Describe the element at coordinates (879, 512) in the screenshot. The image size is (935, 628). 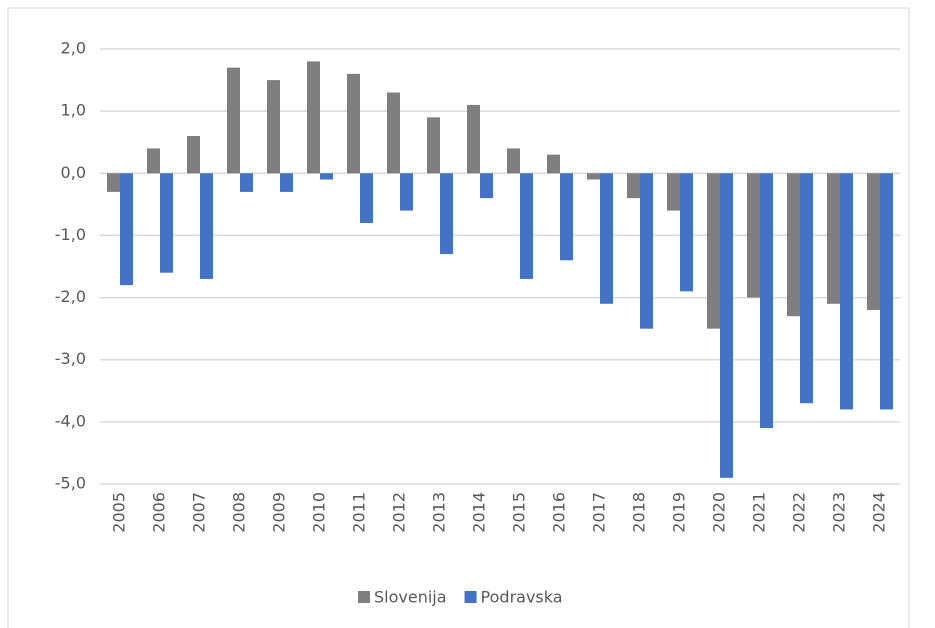
I see `x-tick-label: 2024` at that location.